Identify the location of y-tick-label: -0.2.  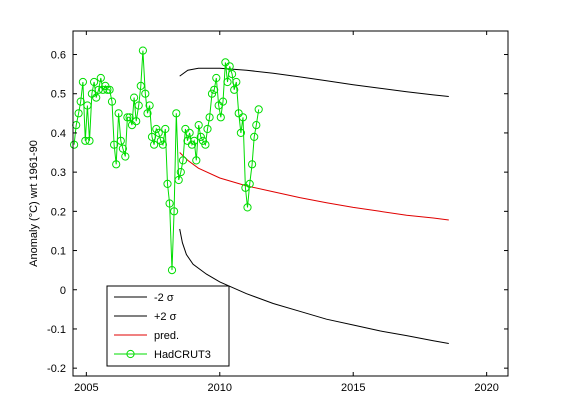
(56, 369).